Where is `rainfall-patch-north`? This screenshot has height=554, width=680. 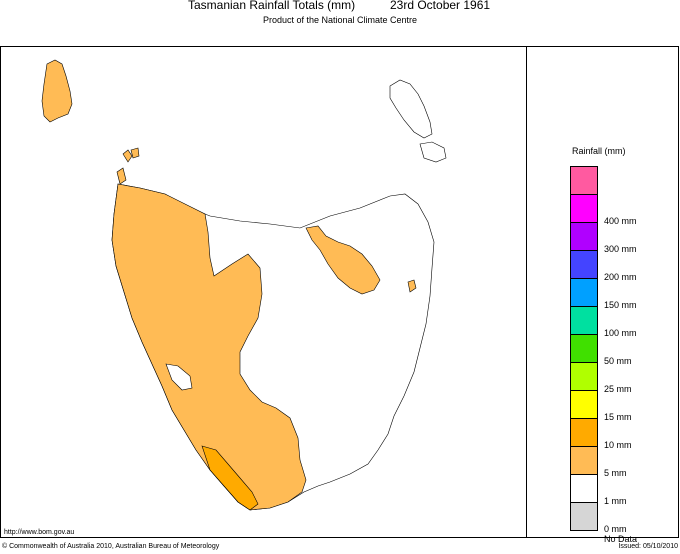 rainfall-patch-north is located at coordinates (343, 260).